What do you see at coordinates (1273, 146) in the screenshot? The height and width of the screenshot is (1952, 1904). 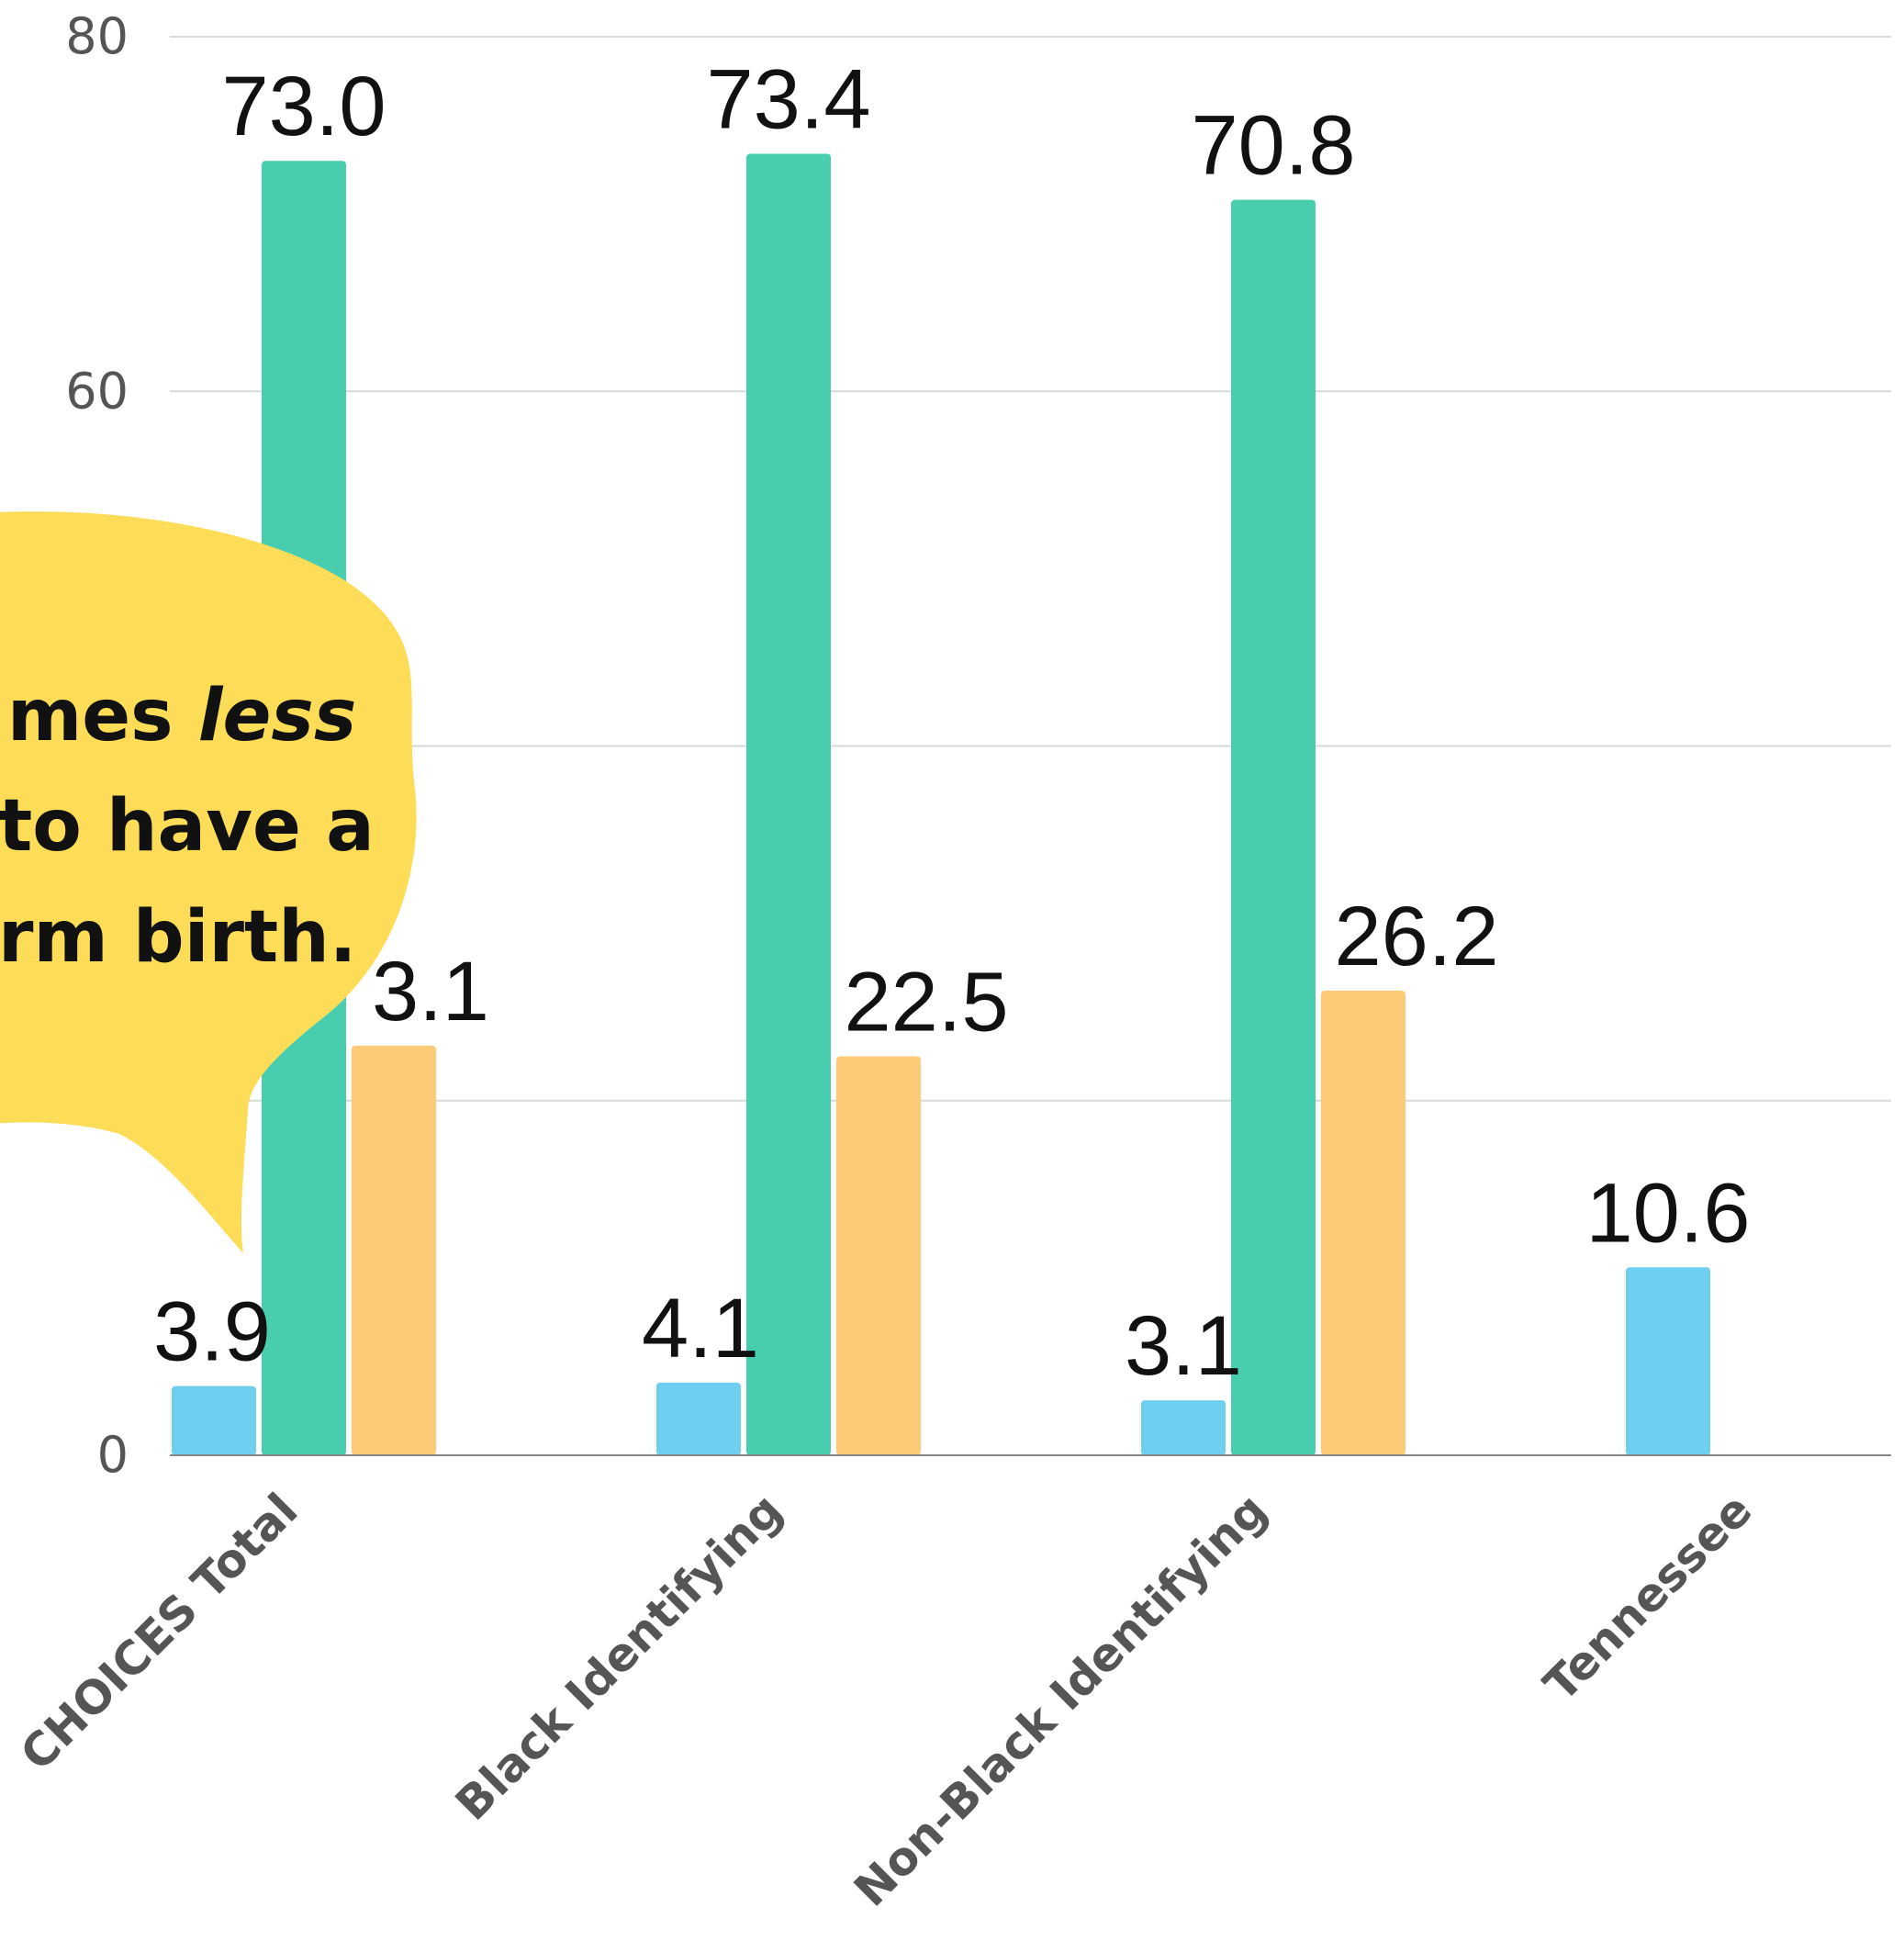 I see `data-label: 70.8` at bounding box center [1273, 146].